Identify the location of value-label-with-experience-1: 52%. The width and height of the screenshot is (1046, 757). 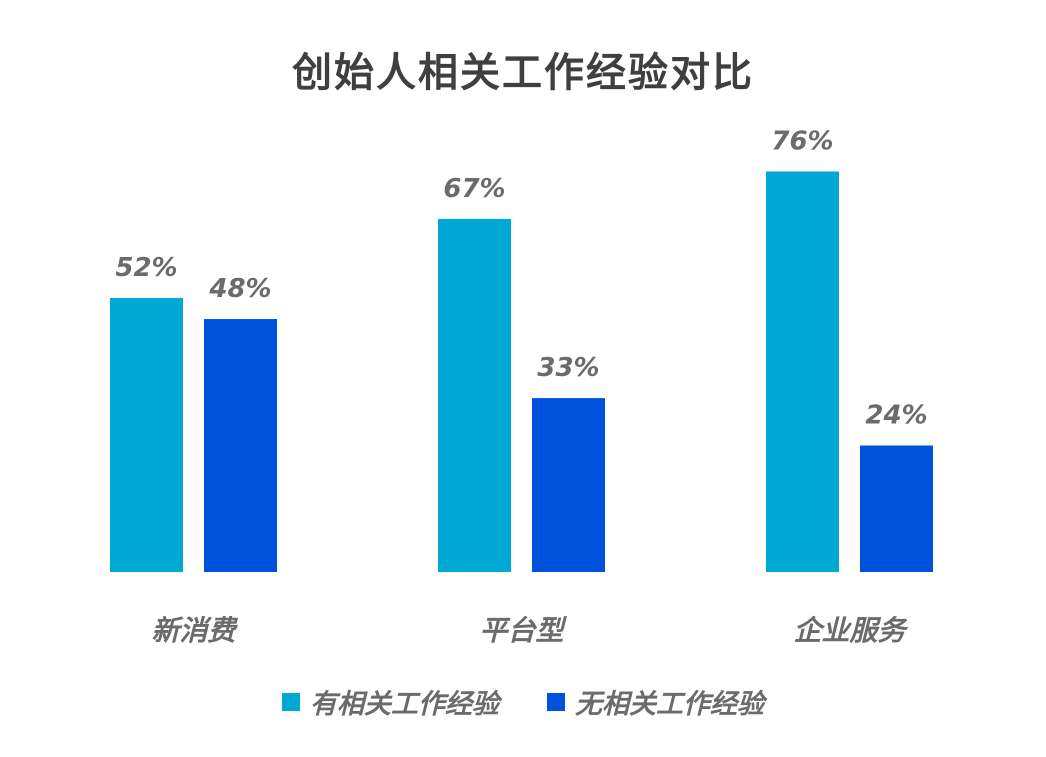
(146, 268).